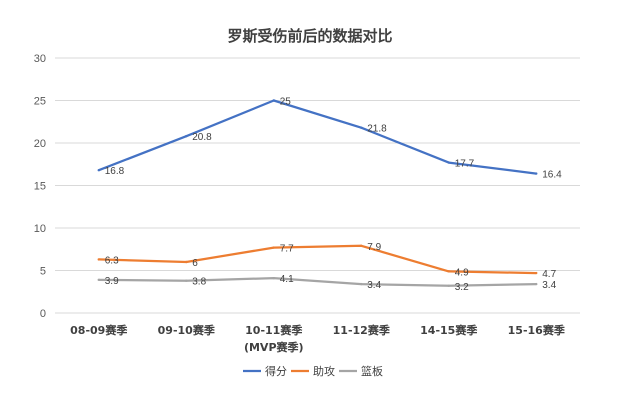 The image size is (640, 401). Describe the element at coordinates (276, 371) in the screenshot. I see `legend-label: 得分` at that location.